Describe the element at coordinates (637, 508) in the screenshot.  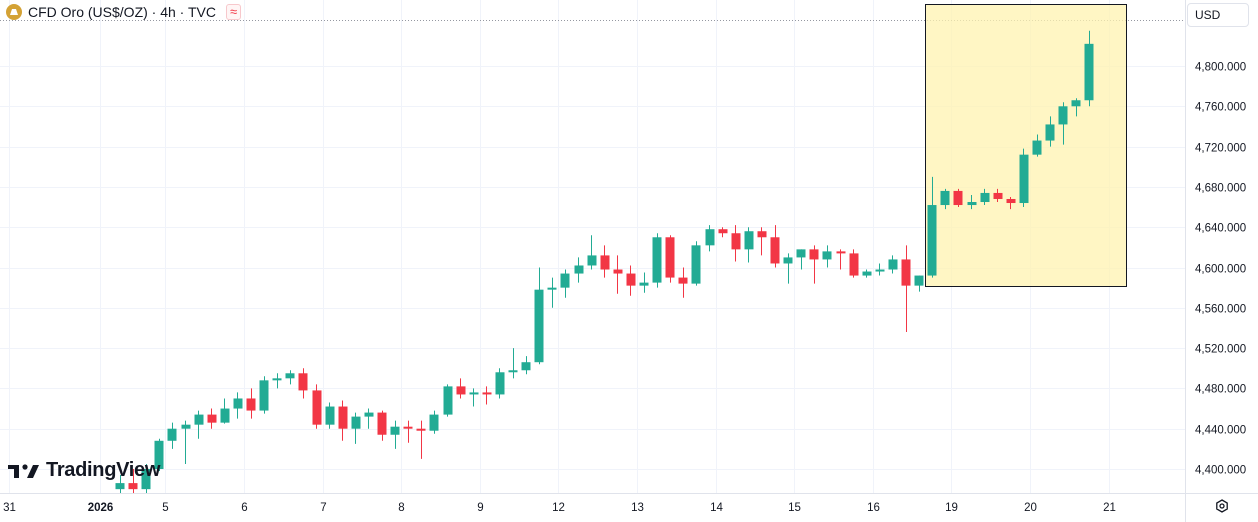
I see `time-tick-label: 13` at that location.